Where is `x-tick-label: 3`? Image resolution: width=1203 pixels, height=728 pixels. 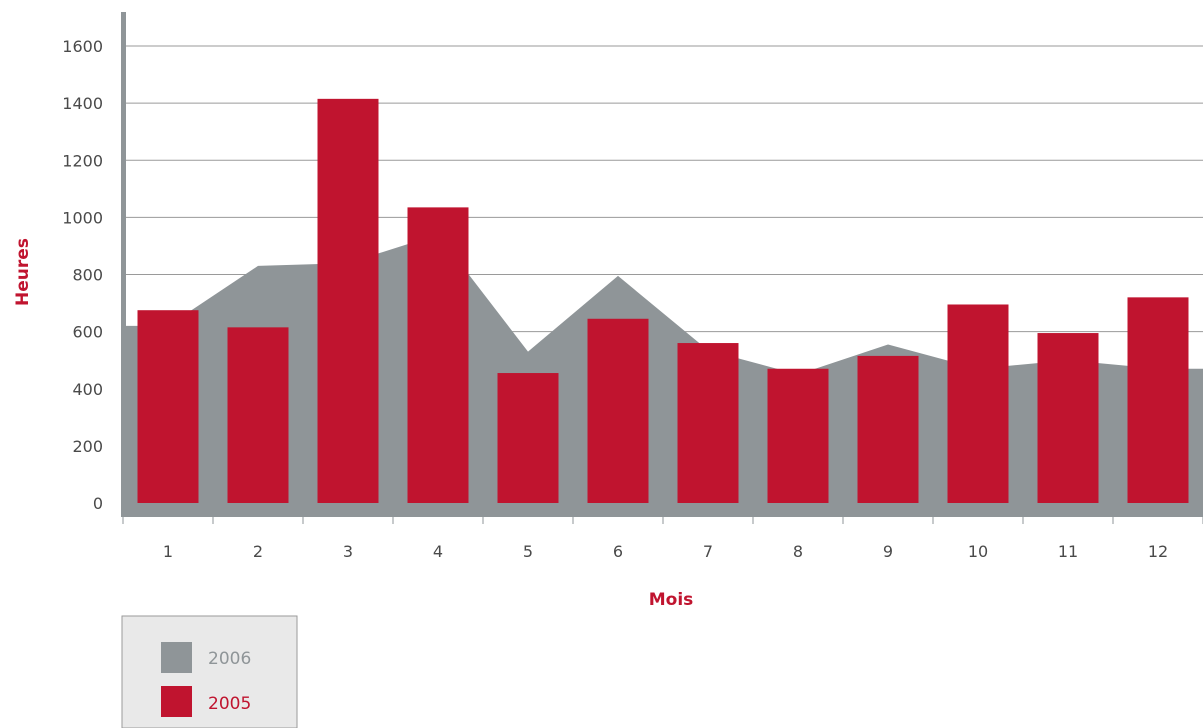 x-tick-label: 3 is located at coordinates (348, 551).